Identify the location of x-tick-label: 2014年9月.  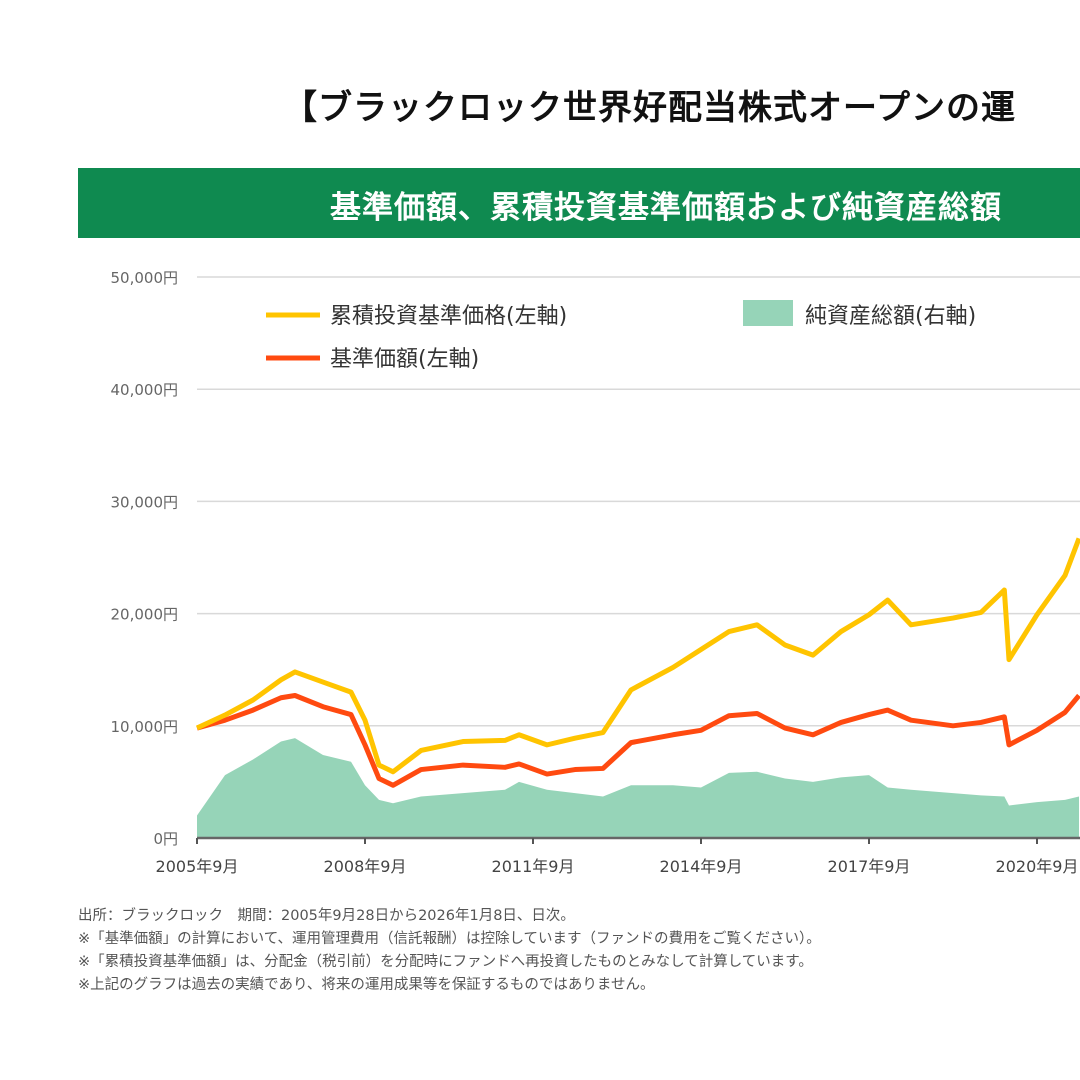
(701, 866).